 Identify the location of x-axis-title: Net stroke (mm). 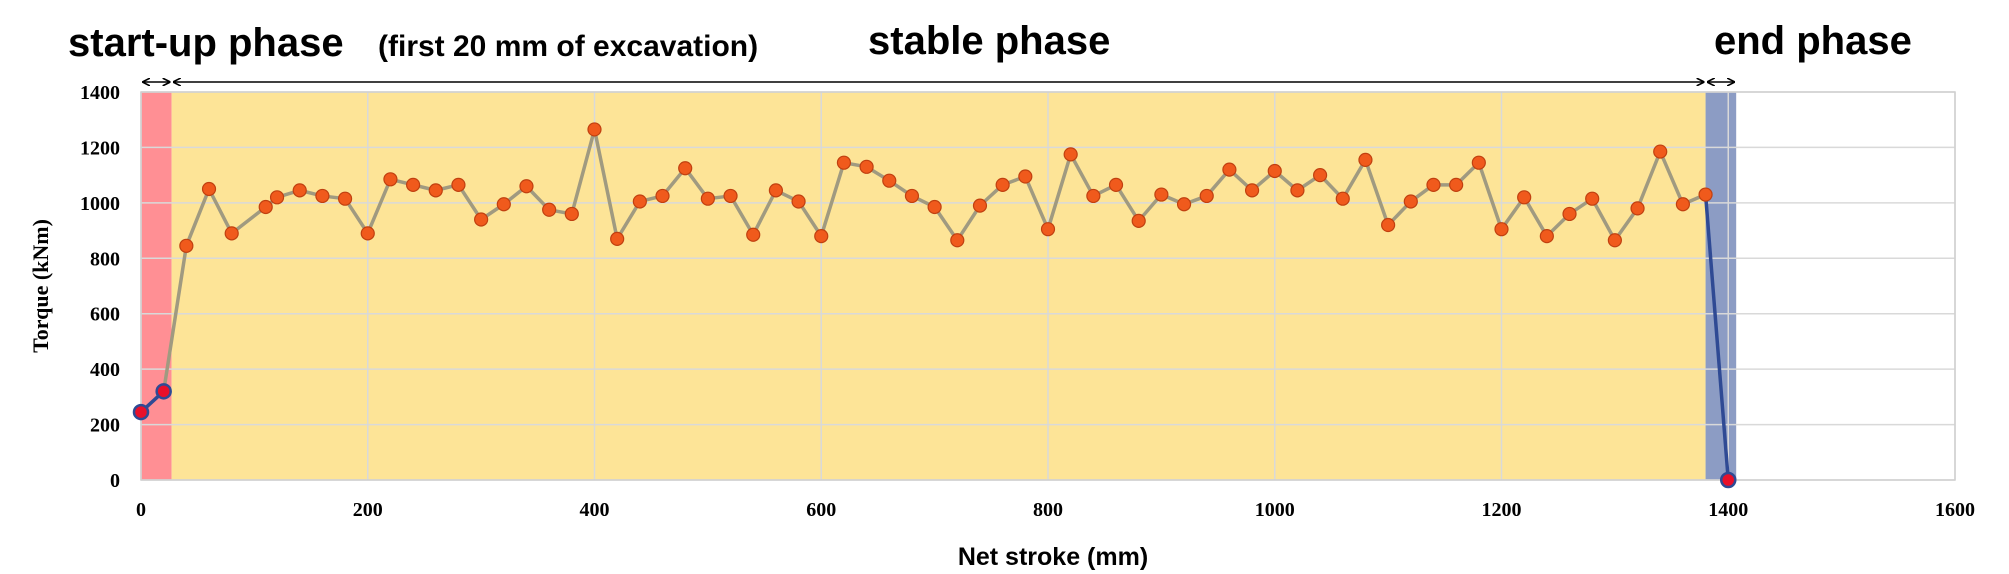
(1053, 557).